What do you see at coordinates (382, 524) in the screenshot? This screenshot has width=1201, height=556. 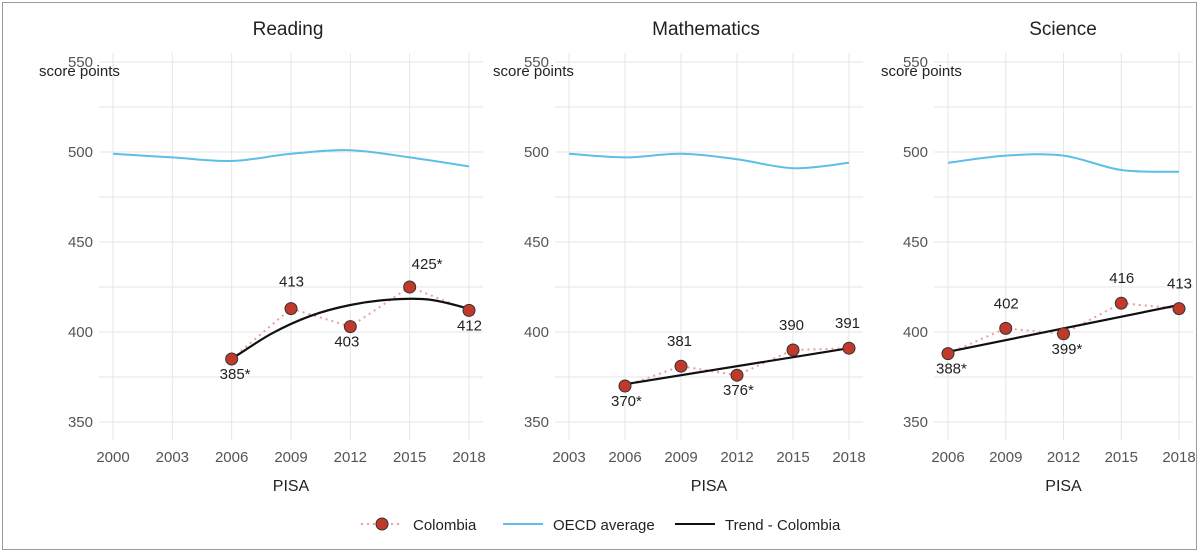 I see `legend-colombia-marker` at bounding box center [382, 524].